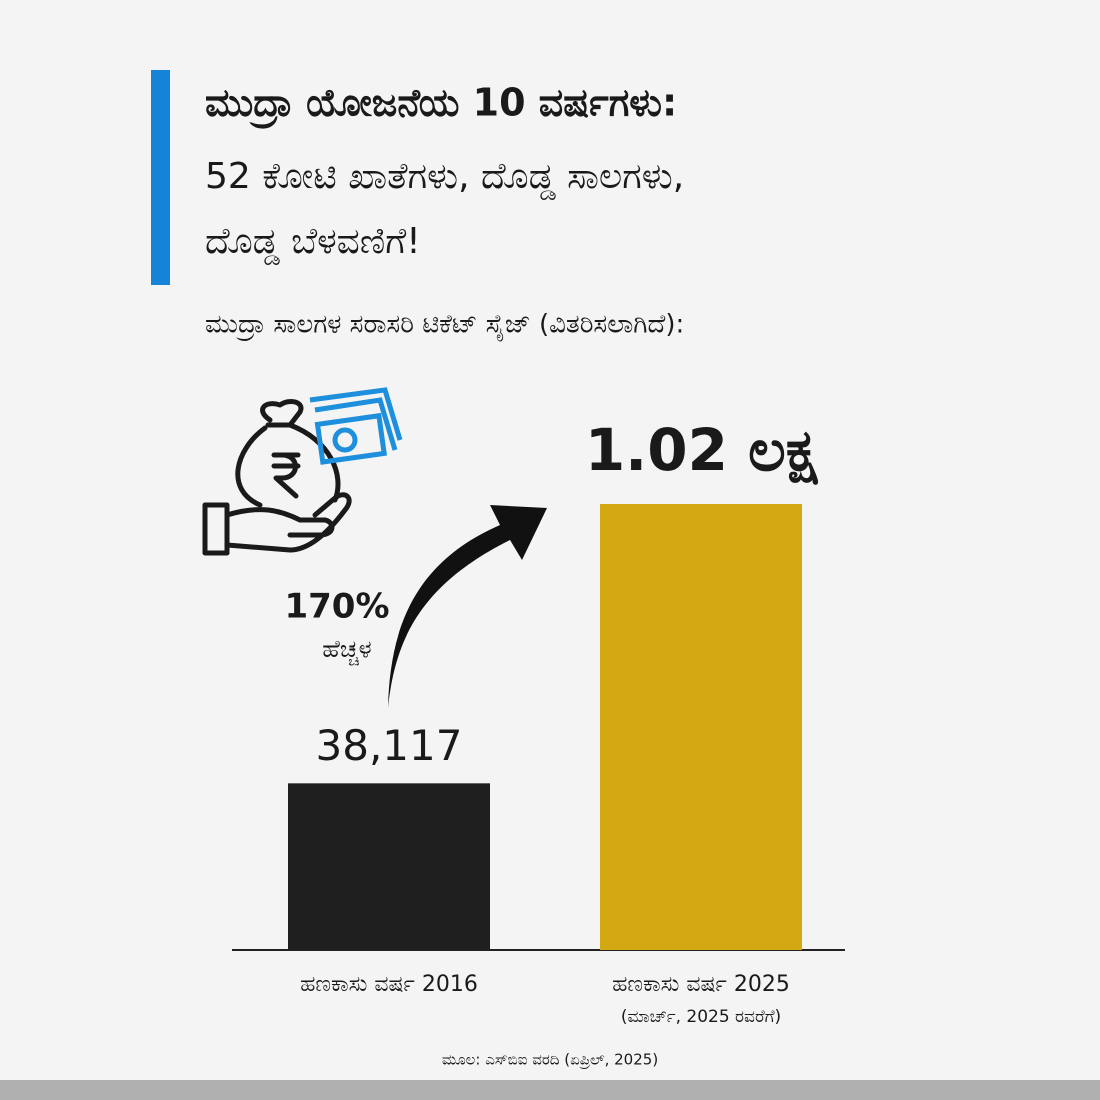 The width and height of the screenshot is (1100, 1100). I want to click on value-label: 1.02 ಲಕ್ಷ, so click(702, 450).